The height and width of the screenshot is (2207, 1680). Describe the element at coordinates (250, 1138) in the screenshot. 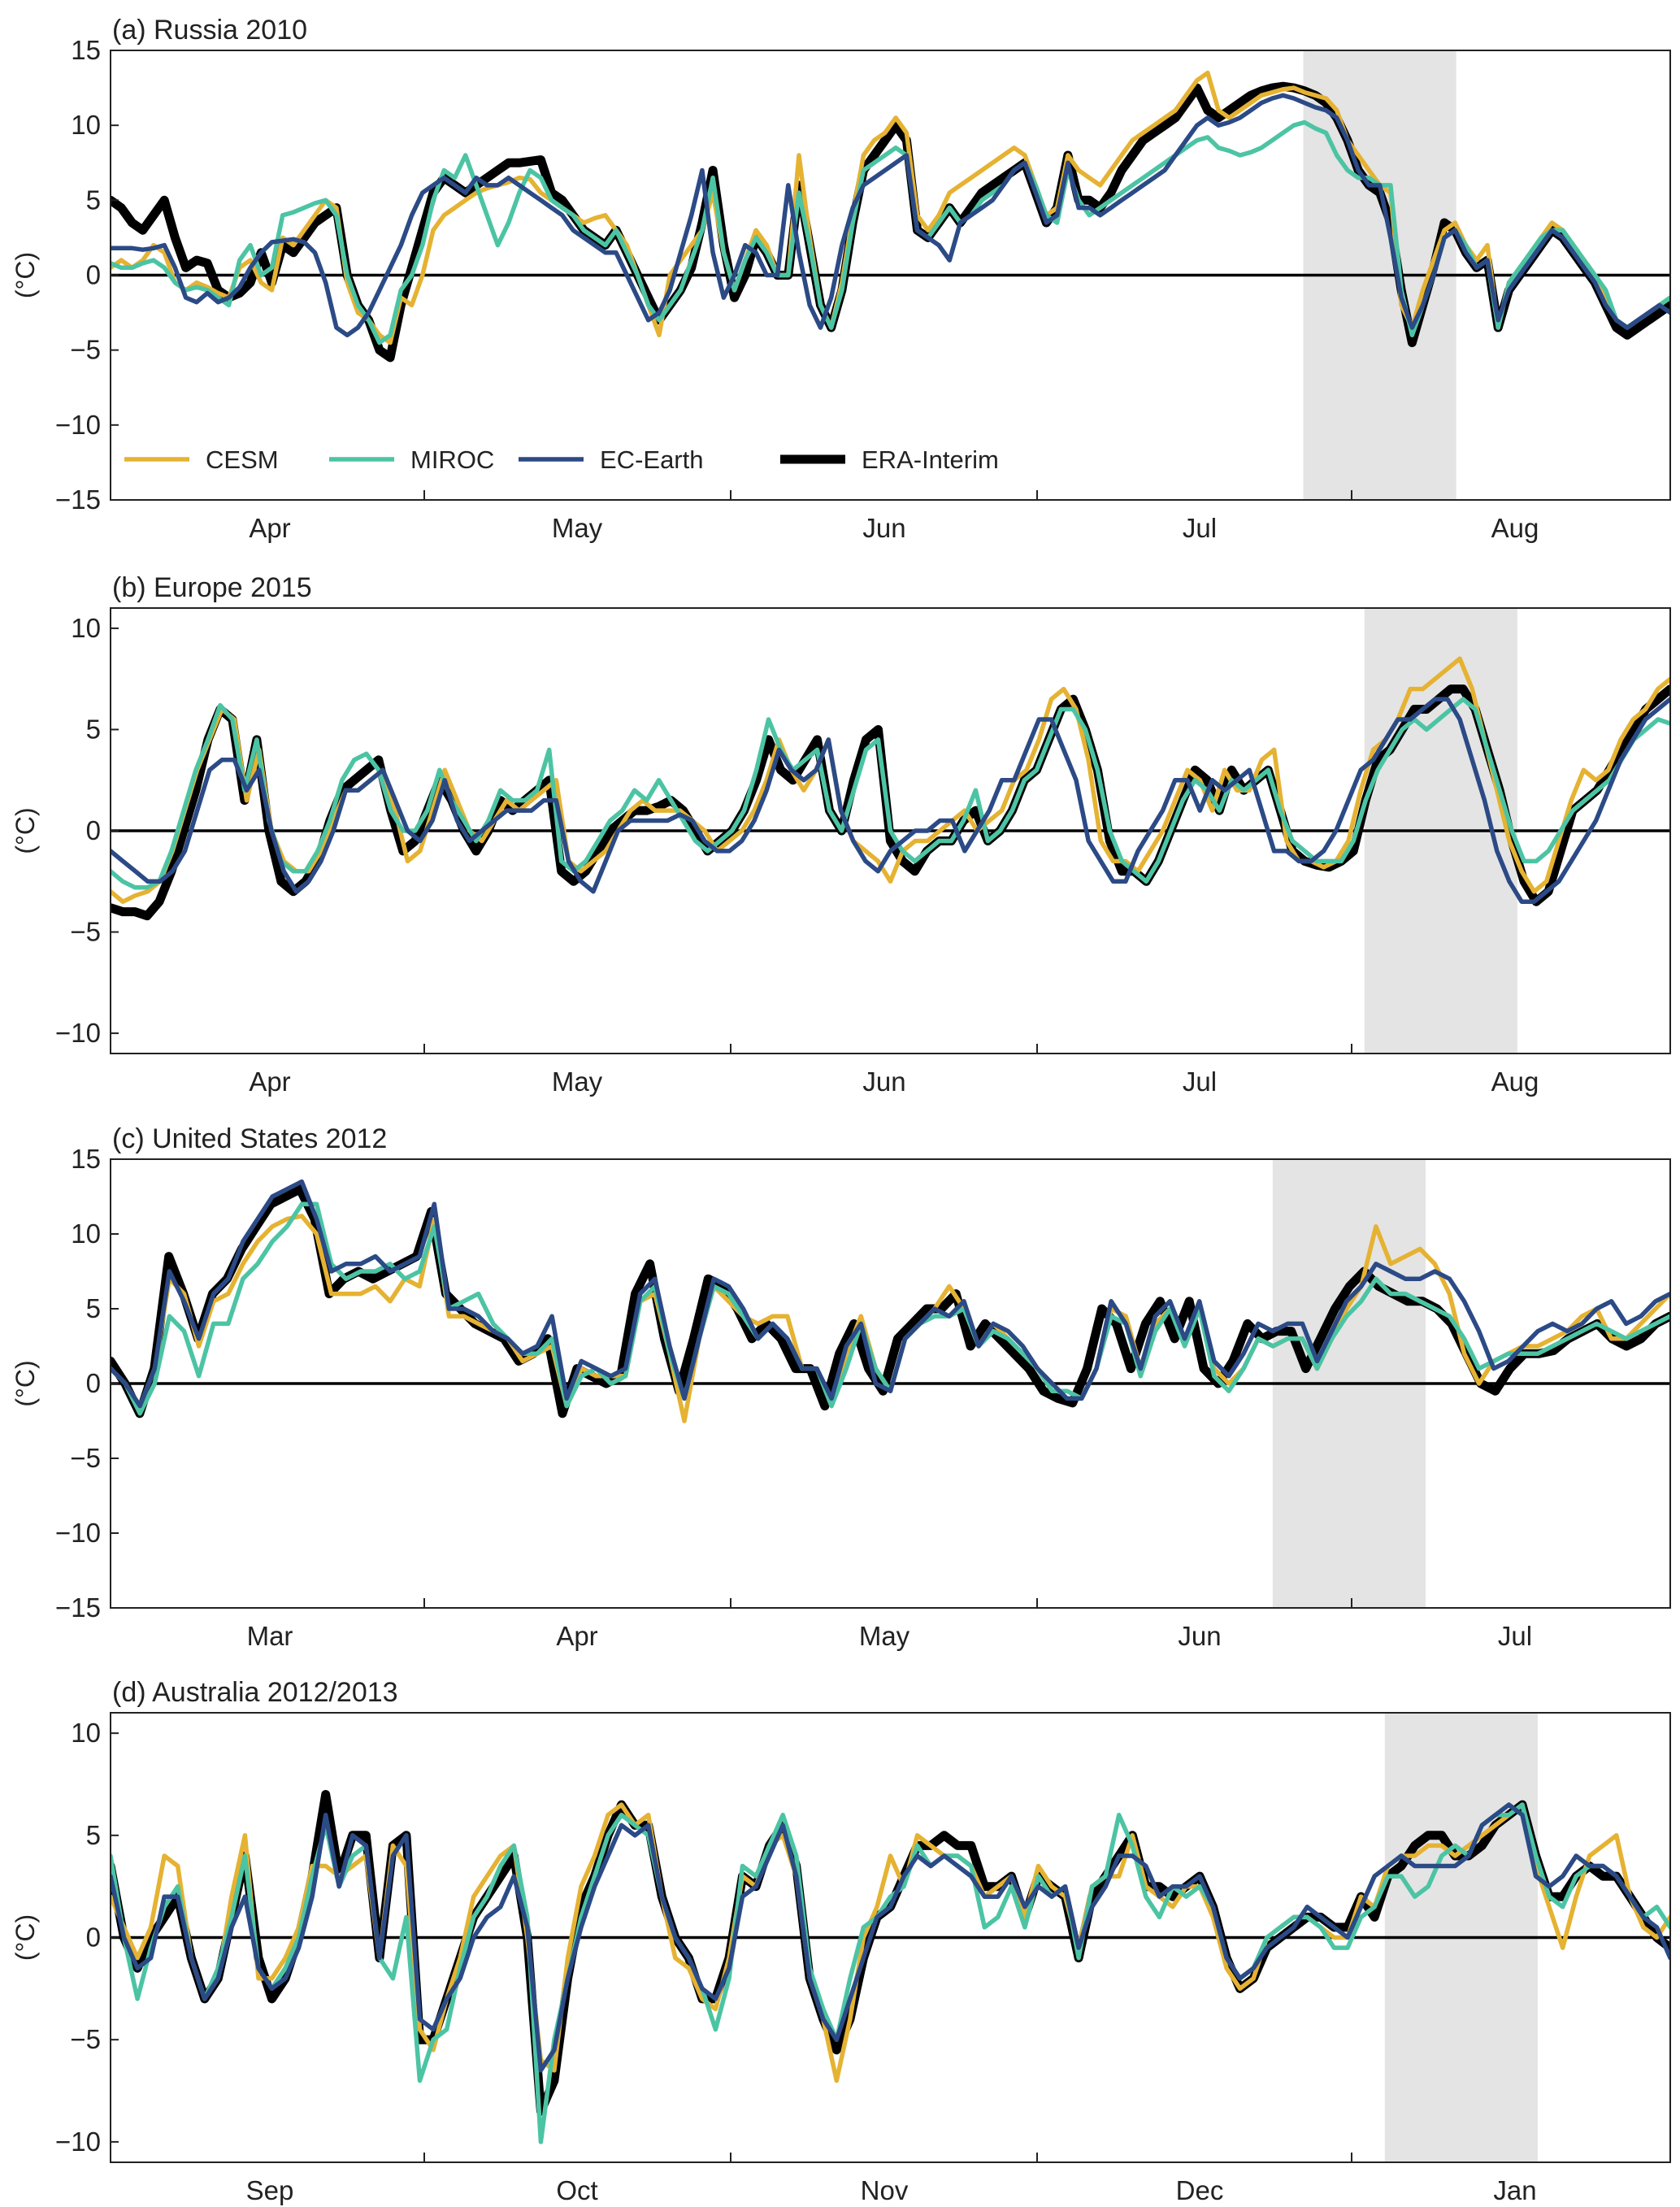

I see `panel-title: (c) United States 2012` at that location.